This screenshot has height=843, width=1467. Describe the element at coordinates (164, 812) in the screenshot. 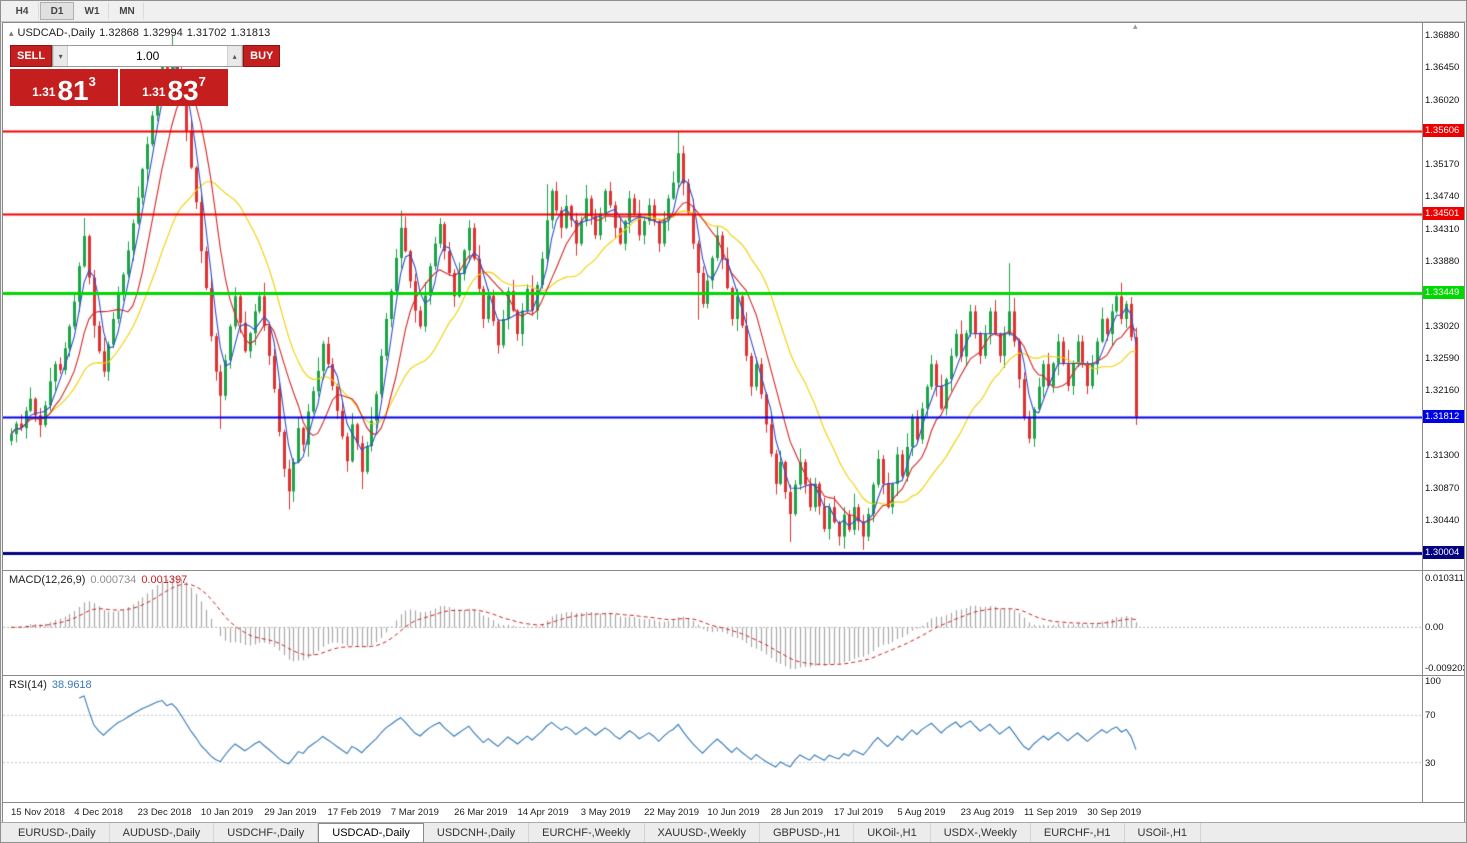

I see `date-axis-label: 23 Dec 2018` at that location.